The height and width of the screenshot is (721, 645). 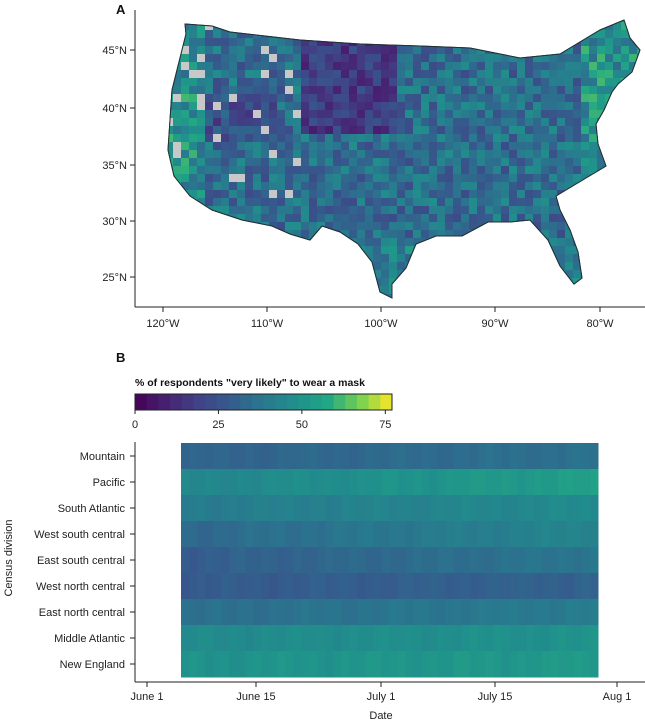 What do you see at coordinates (263, 402) in the screenshot?
I see `colorbar-frame` at bounding box center [263, 402].